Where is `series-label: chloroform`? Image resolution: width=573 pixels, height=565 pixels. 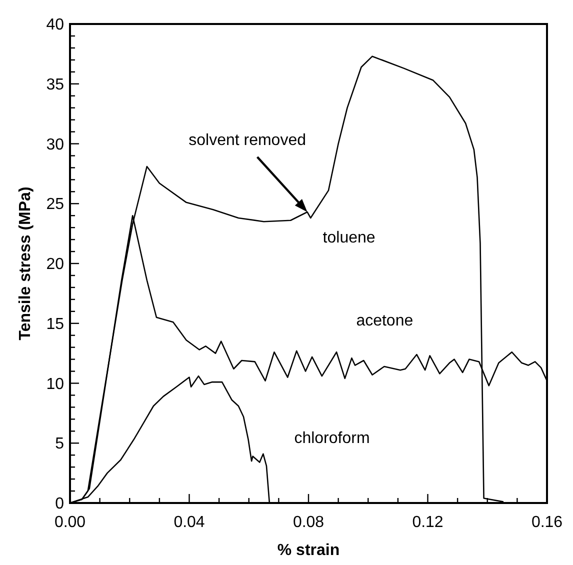 series-label: chloroform is located at coordinates (332, 438).